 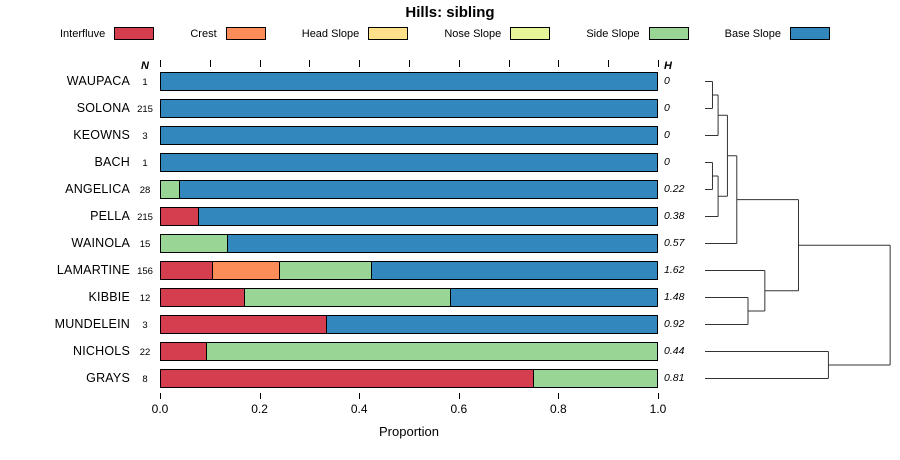 I want to click on dendrogram, so click(x=798, y=230).